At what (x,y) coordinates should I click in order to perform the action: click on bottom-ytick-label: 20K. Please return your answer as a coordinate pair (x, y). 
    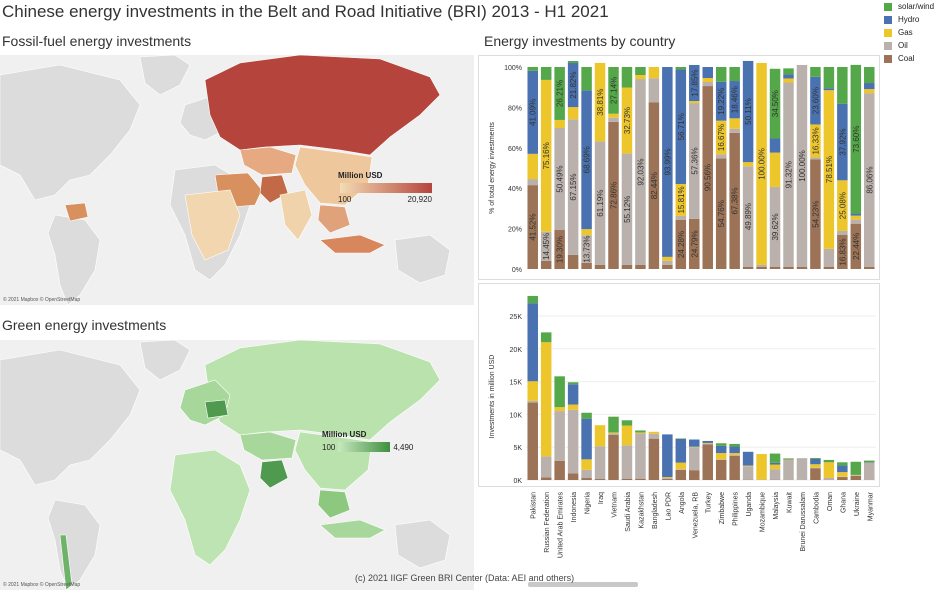
    Looking at the image, I should click on (516, 350).